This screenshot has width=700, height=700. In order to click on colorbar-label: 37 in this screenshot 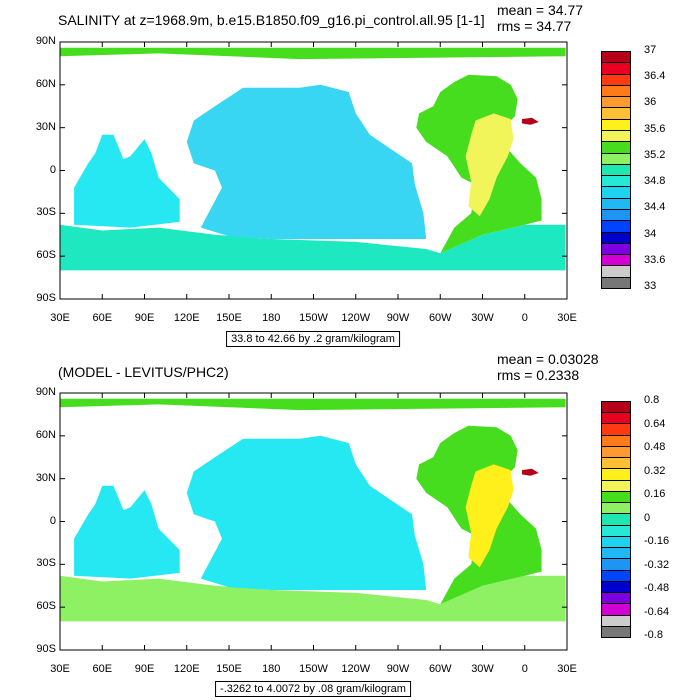, I will do `click(650, 50)`.